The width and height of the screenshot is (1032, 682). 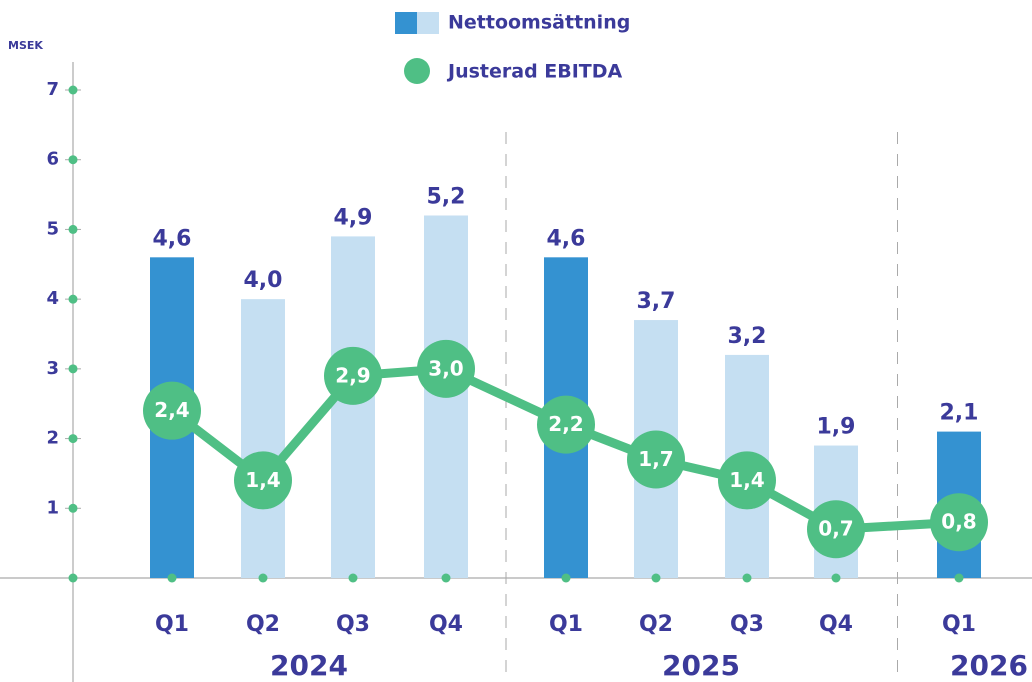 I want to click on legend-label: Justerad EBITDA, so click(x=534, y=72).